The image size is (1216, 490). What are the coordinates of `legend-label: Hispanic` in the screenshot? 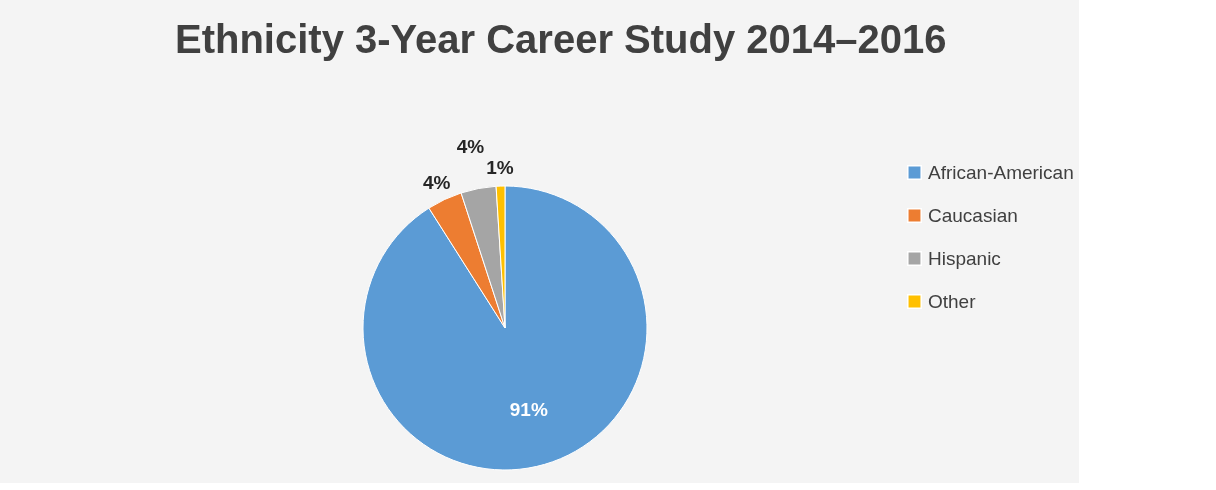 It's located at (964, 258).